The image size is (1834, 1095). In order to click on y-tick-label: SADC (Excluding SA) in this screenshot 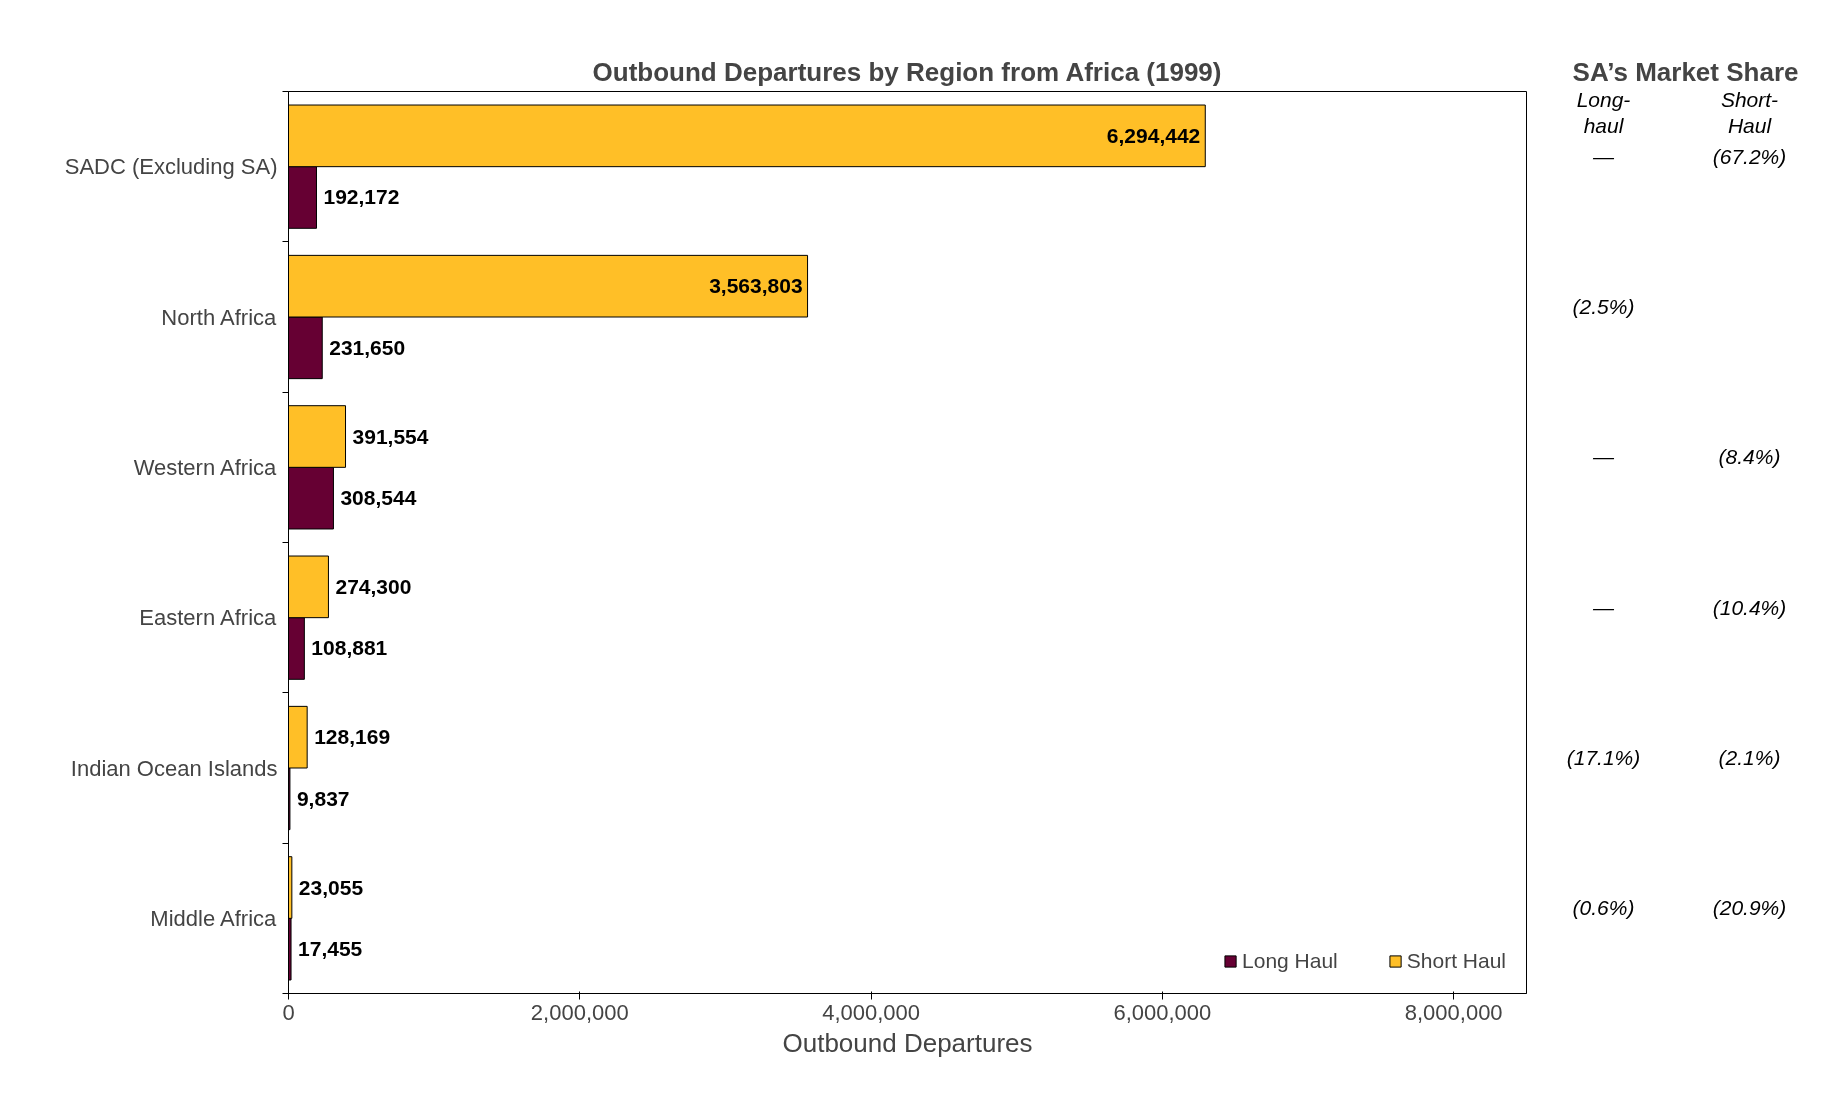, I will do `click(171, 167)`.